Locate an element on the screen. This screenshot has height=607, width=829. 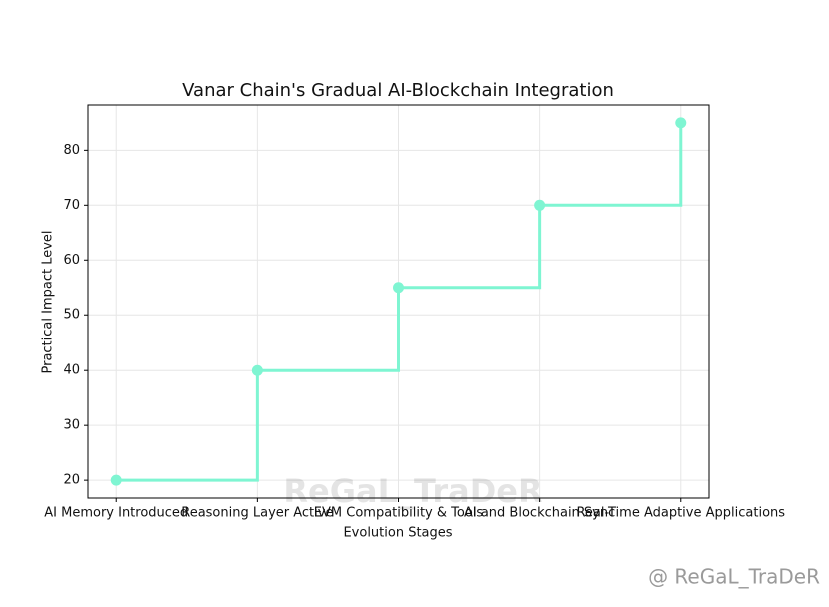
x-tick-label: AI and Blockchain Sync is located at coordinates (539, 513).